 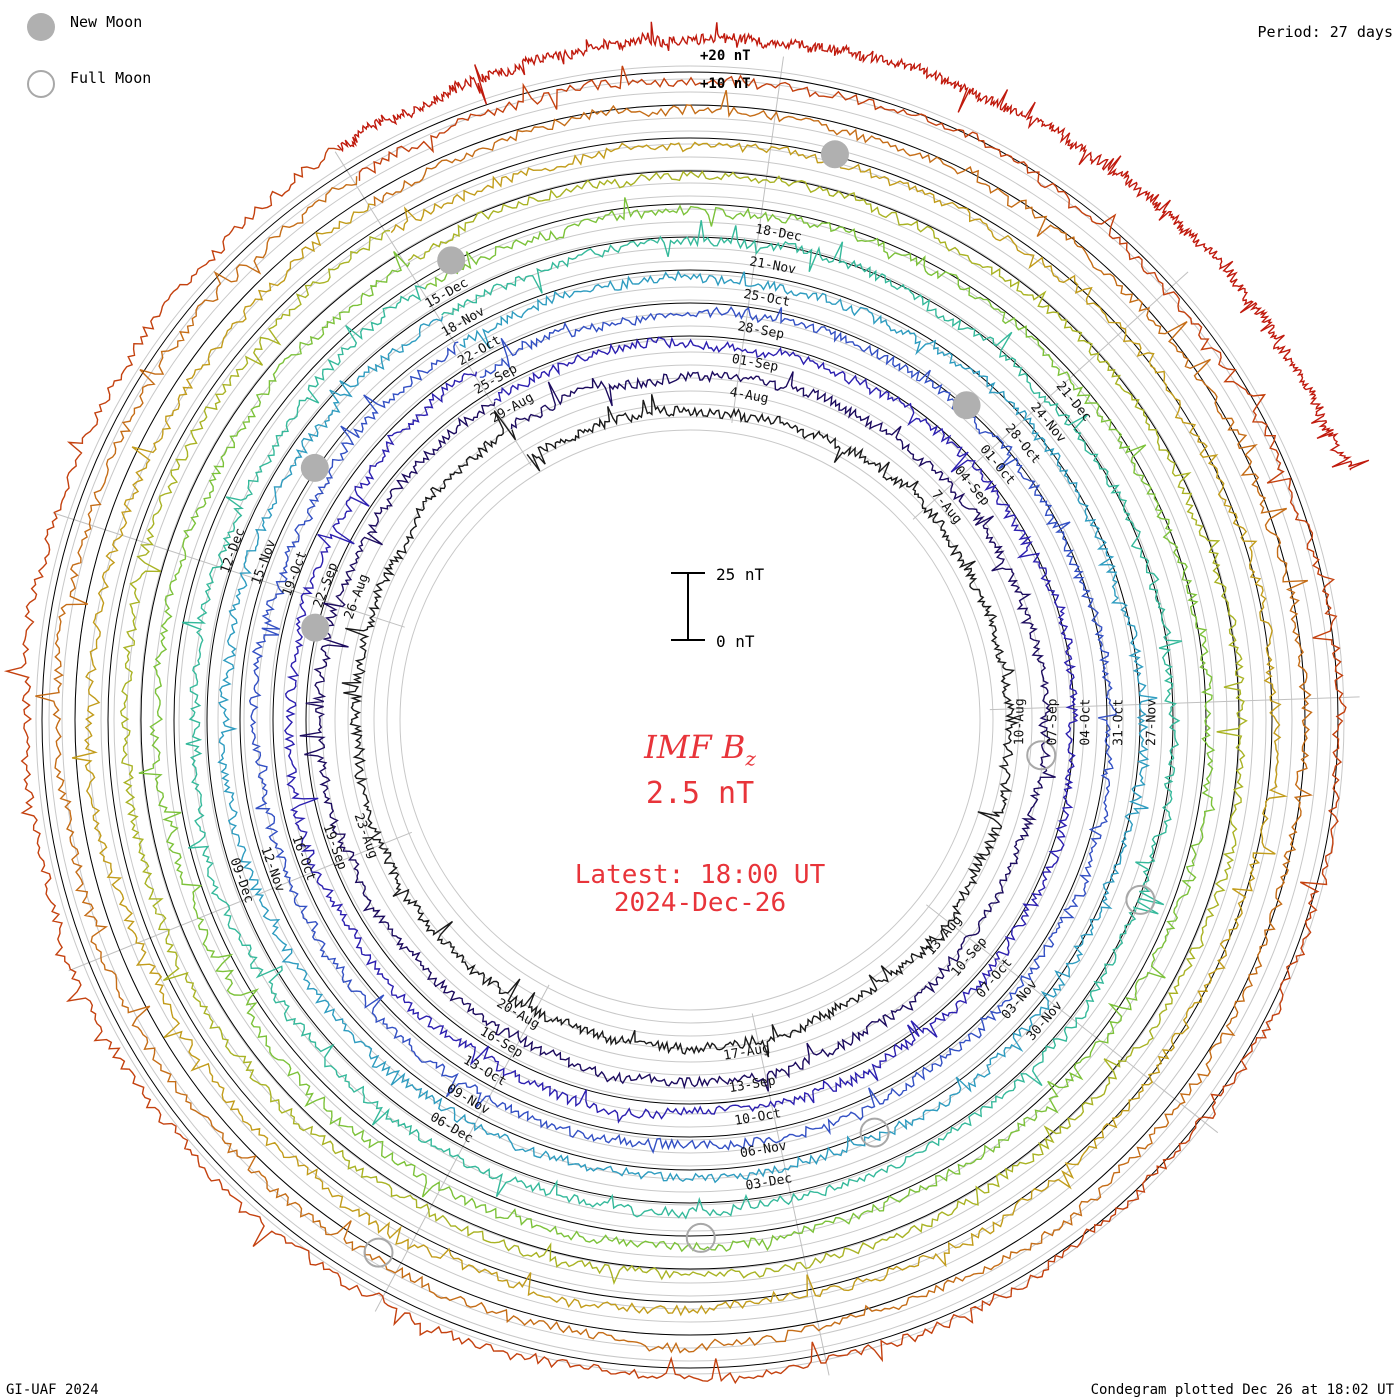 I want to click on scale-bar, so click(x=688, y=606).